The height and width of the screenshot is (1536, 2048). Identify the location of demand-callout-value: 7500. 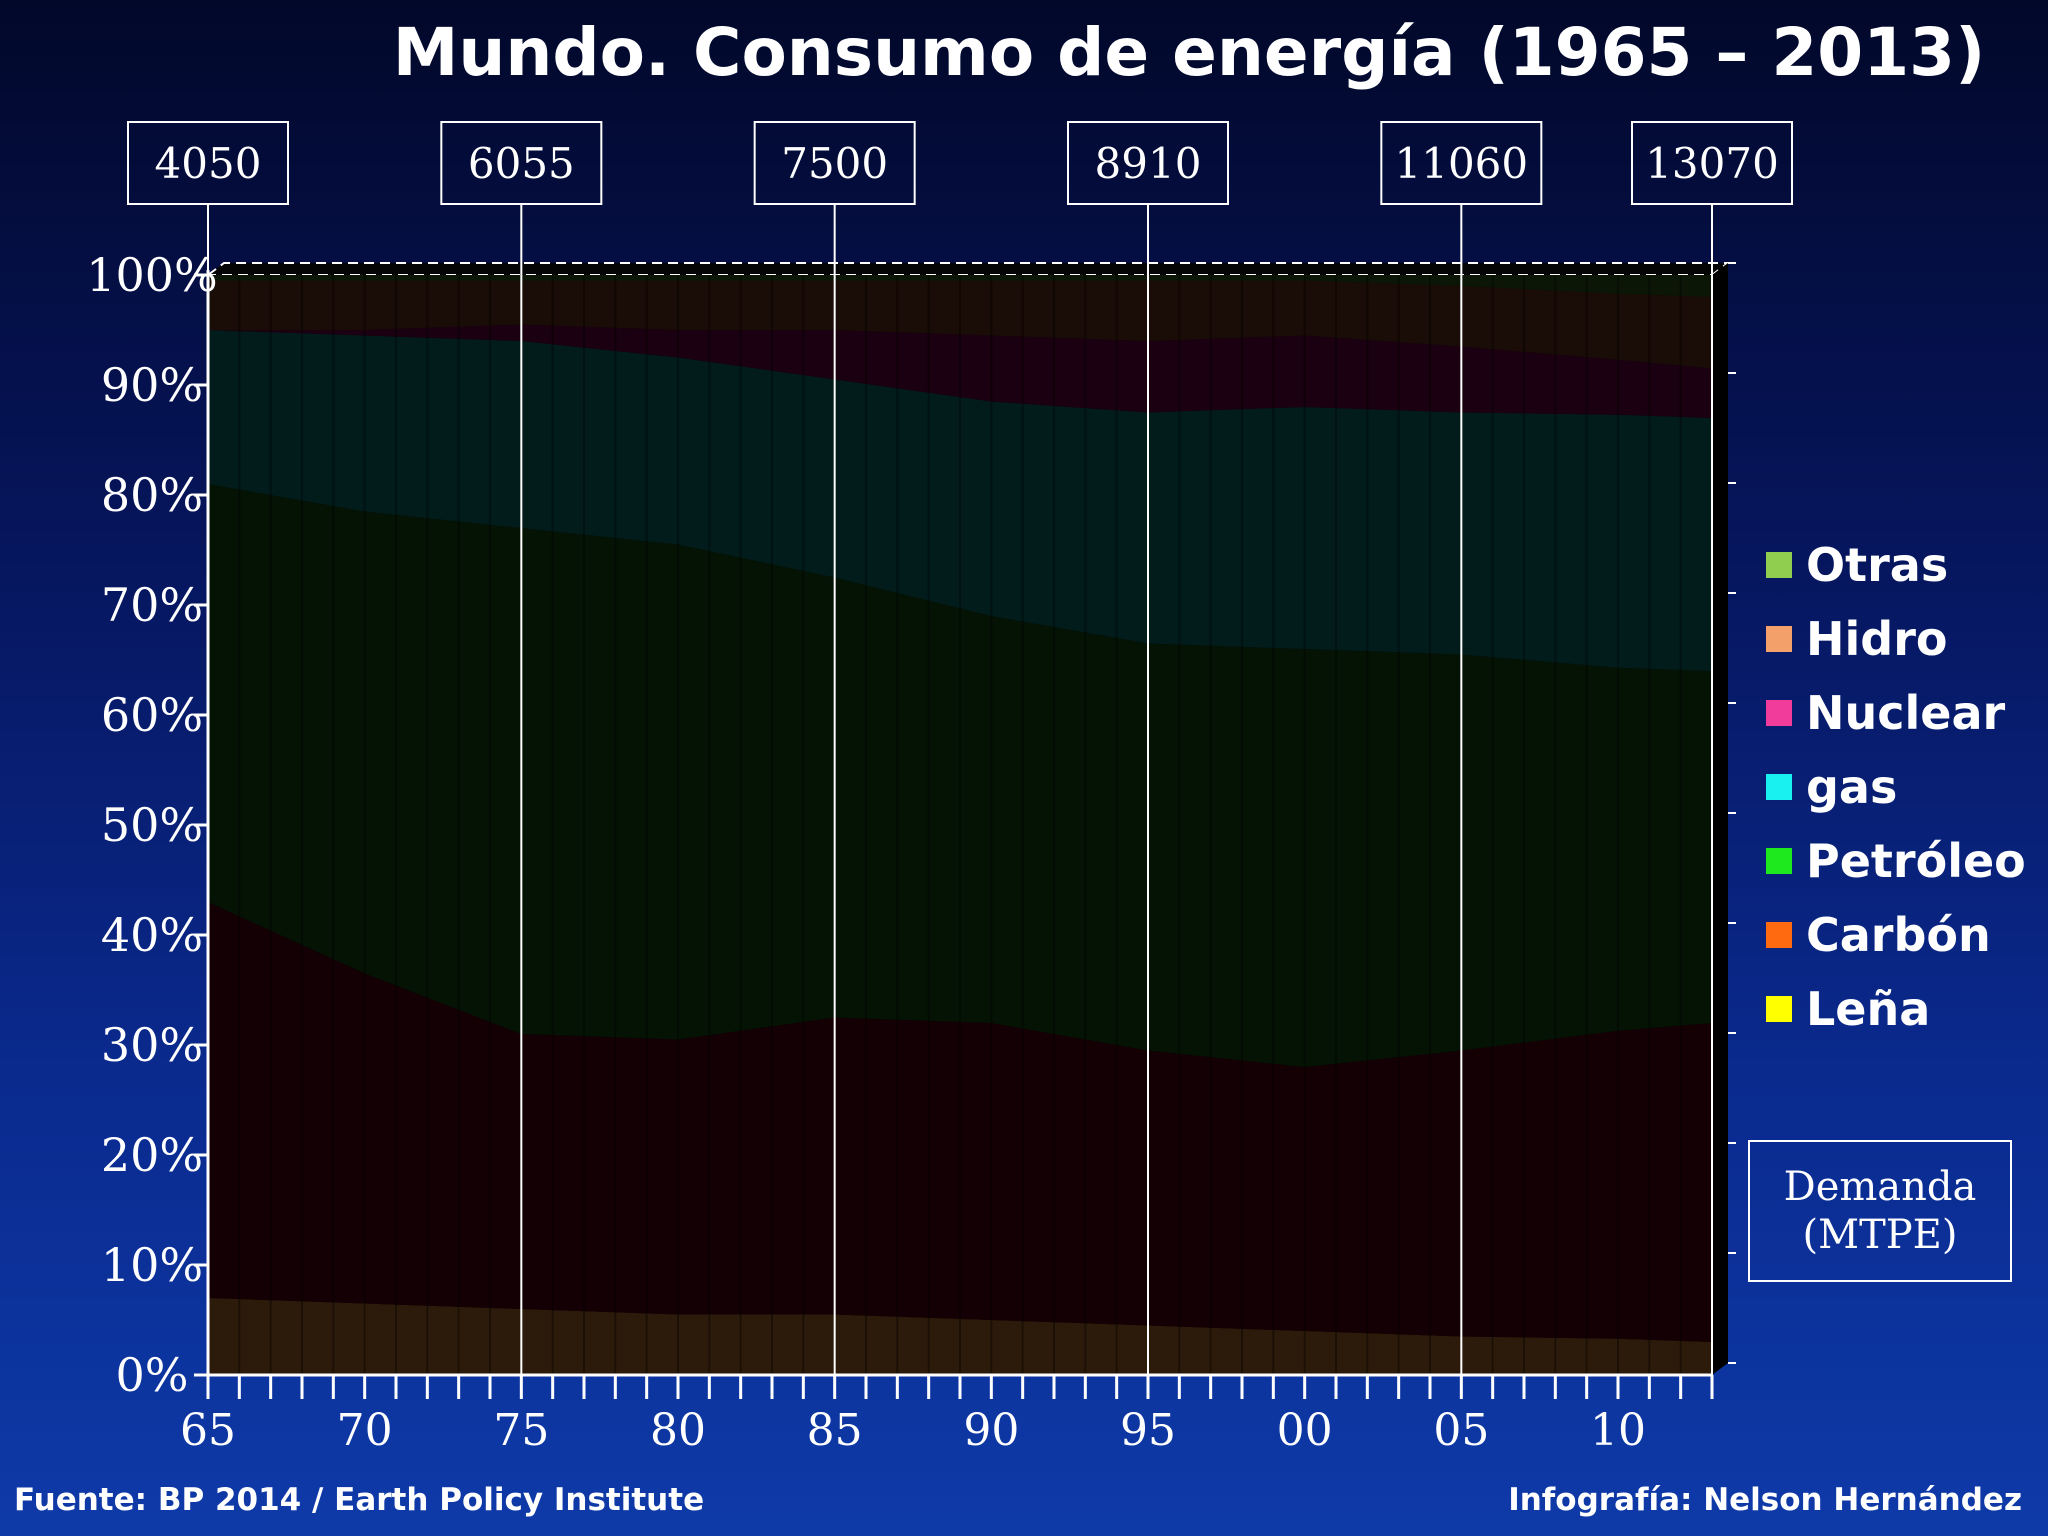
(834, 163).